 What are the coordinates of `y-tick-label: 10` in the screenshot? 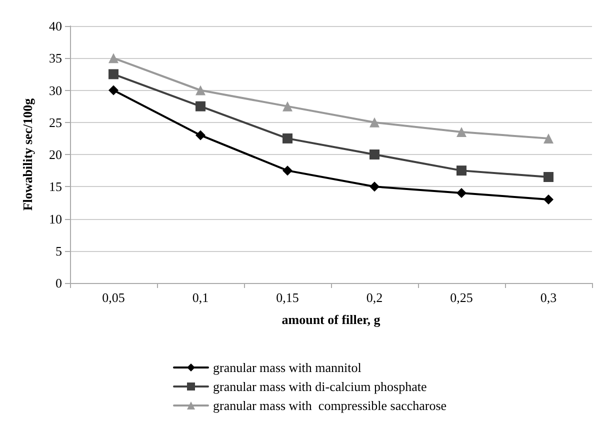 It's located at (55, 218).